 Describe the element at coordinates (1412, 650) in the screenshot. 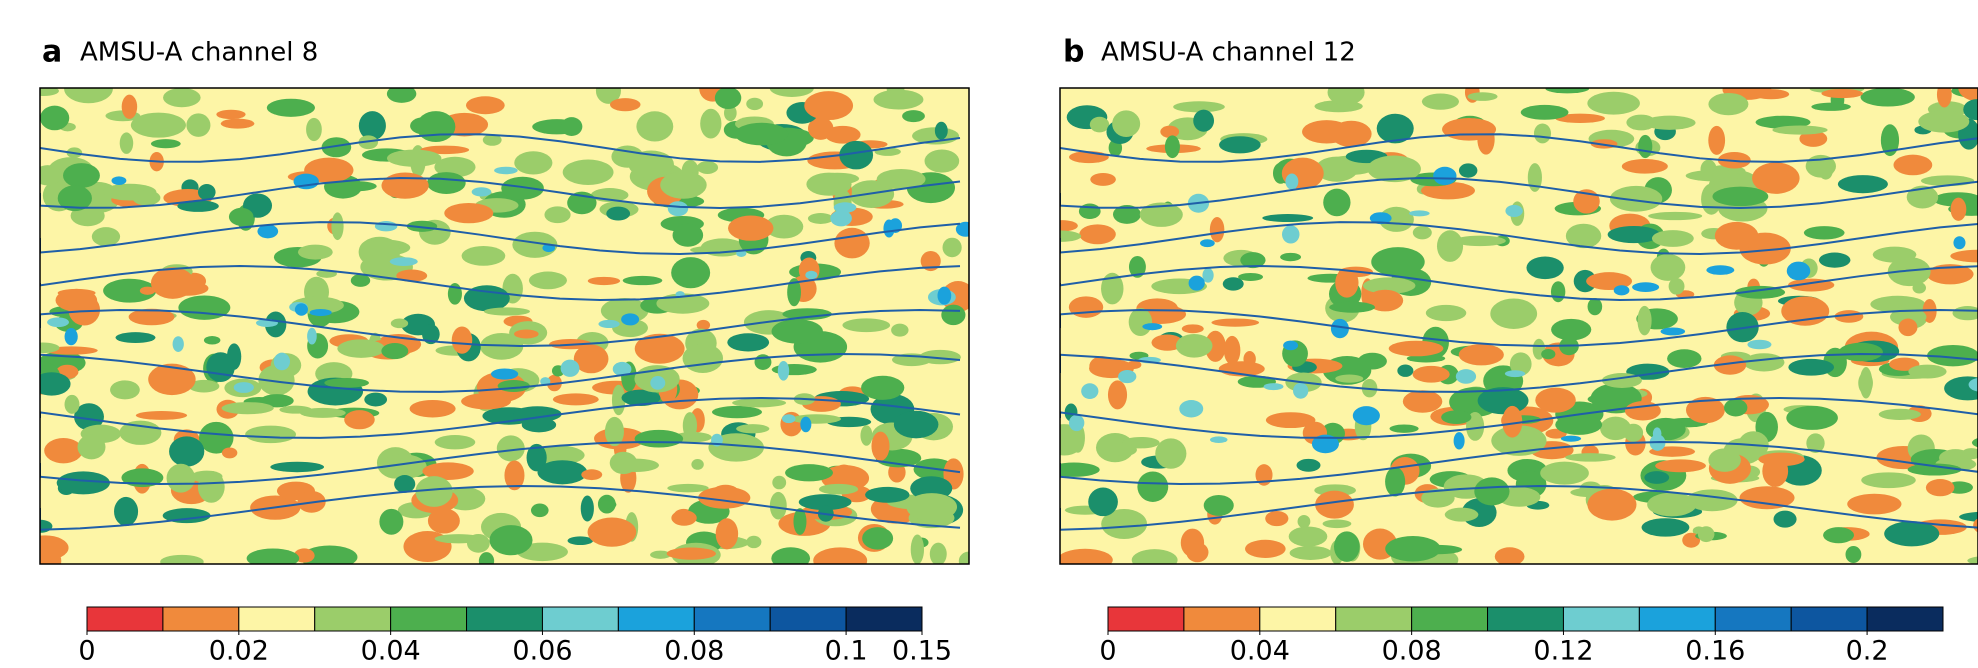

I see `colorbar-tick-label: 0.08` at that location.